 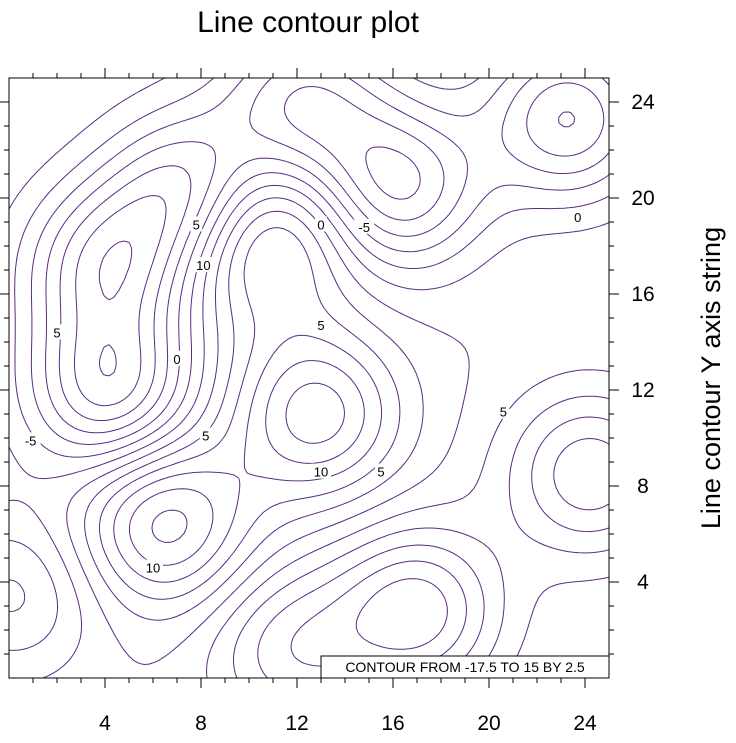 I want to click on x-tick-label: 8, so click(x=201, y=723).